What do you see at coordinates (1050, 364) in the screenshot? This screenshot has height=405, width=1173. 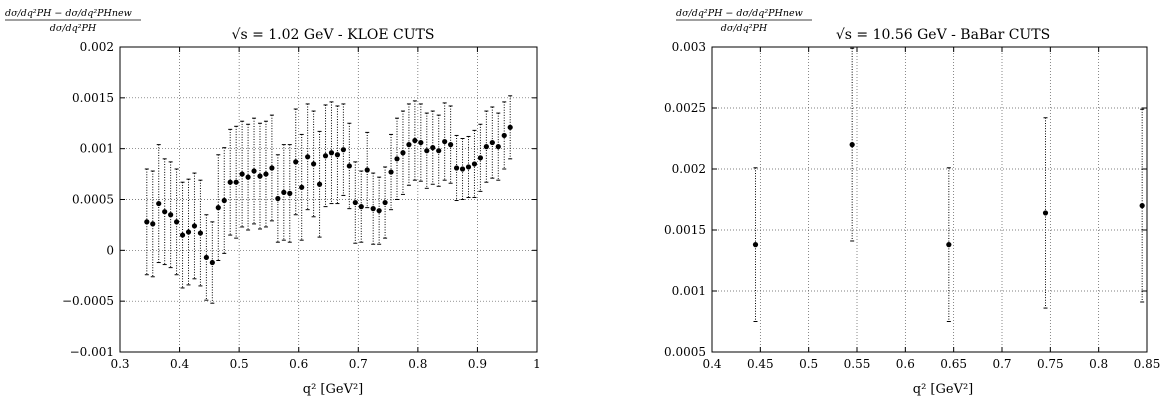 I see `x-tick-label: 0.75` at bounding box center [1050, 364].